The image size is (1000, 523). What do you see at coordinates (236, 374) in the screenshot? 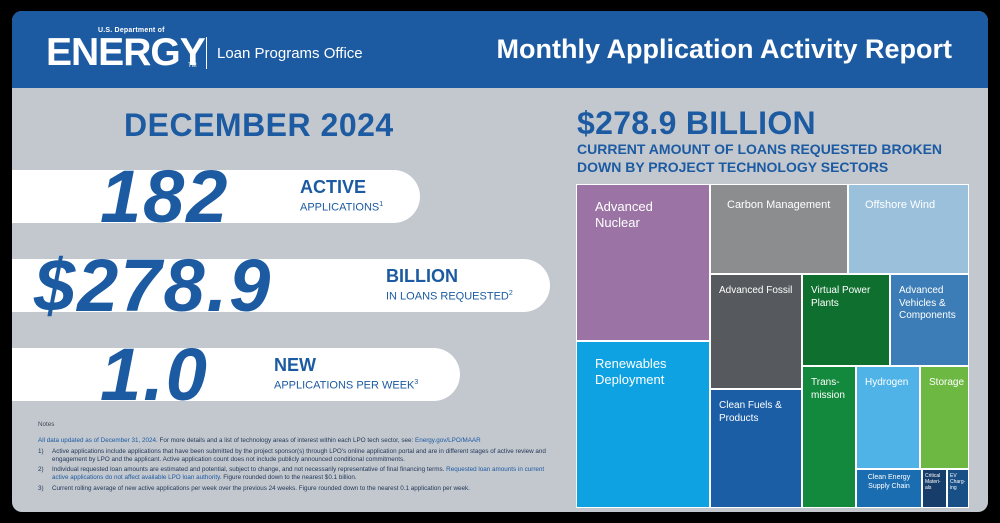
I see `stat-pill-new` at bounding box center [236, 374].